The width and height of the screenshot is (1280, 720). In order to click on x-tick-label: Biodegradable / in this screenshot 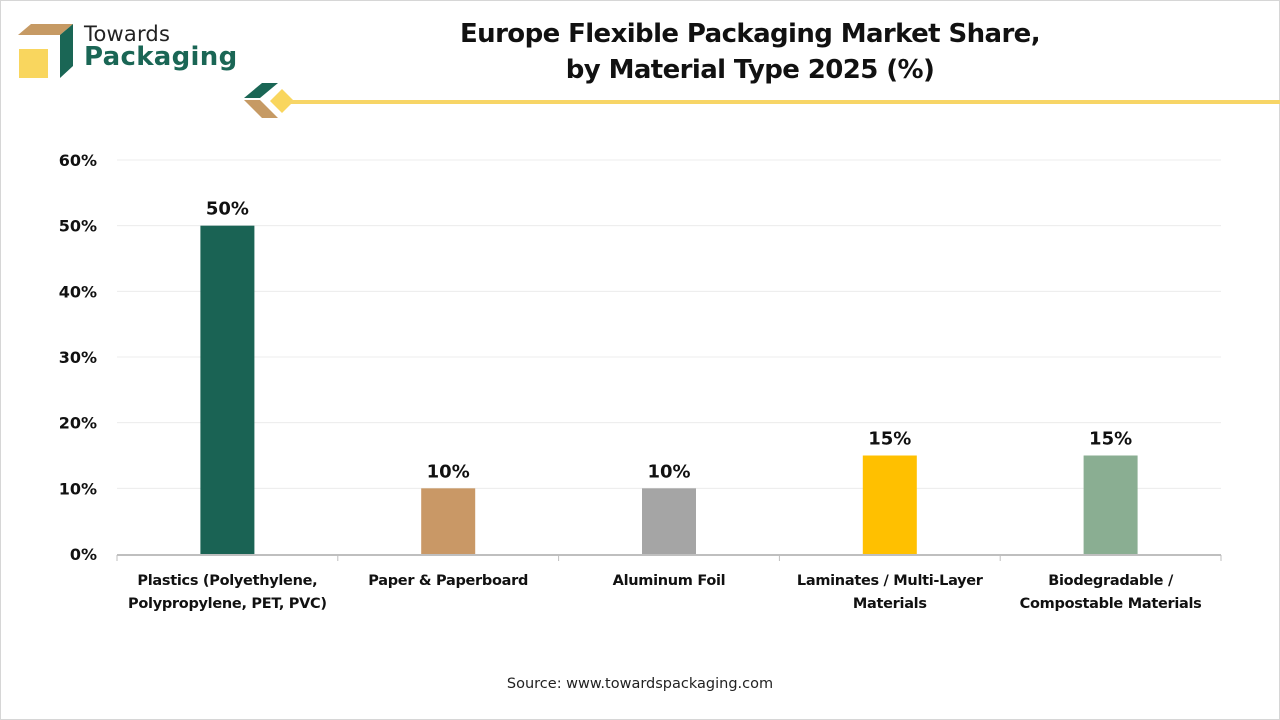, I will do `click(1111, 581)`.